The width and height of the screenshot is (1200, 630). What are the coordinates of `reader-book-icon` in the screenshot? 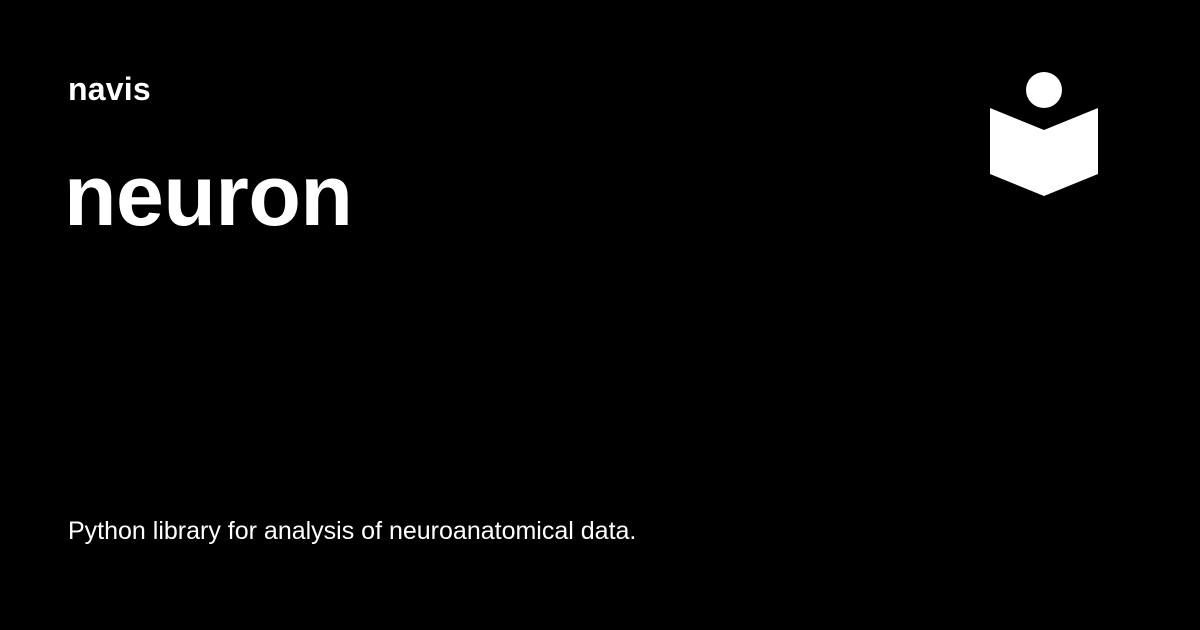 It's located at (1044, 134).